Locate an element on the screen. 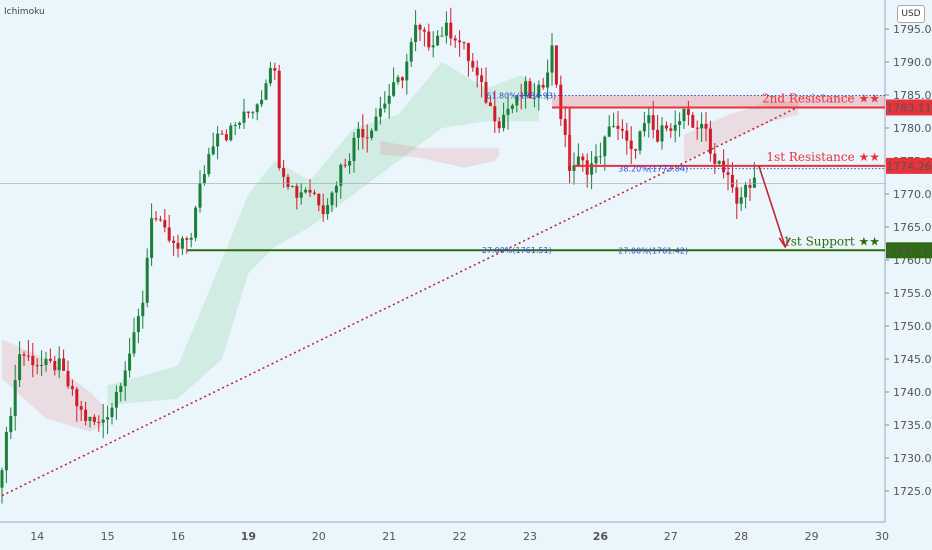 This screenshot has height=550, width=932. projection-arrow is located at coordinates (772, 206).